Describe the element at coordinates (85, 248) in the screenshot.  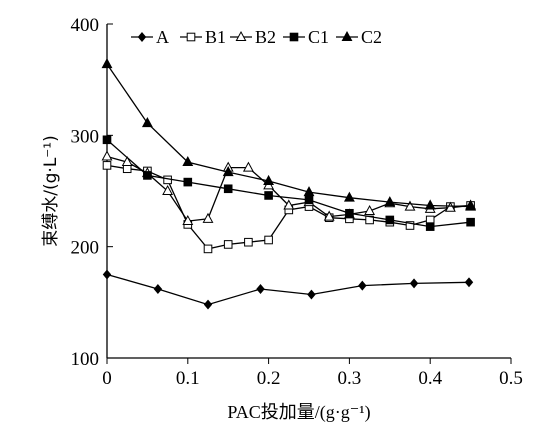
I see `y-tick-label: 200` at that location.